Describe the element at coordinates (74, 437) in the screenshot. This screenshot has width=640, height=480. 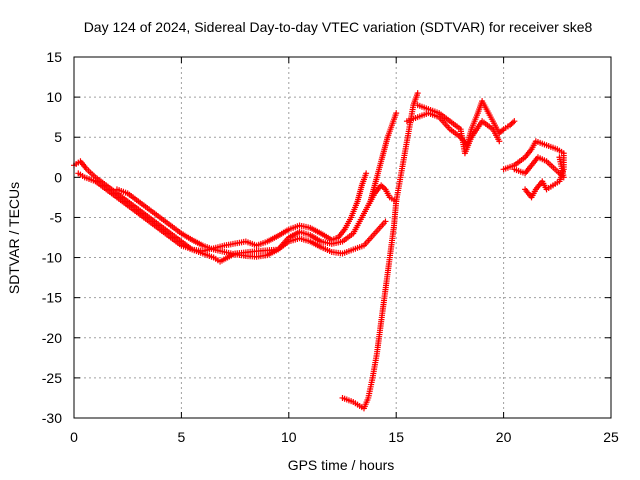
I see `x-tick-label: 0` at that location.